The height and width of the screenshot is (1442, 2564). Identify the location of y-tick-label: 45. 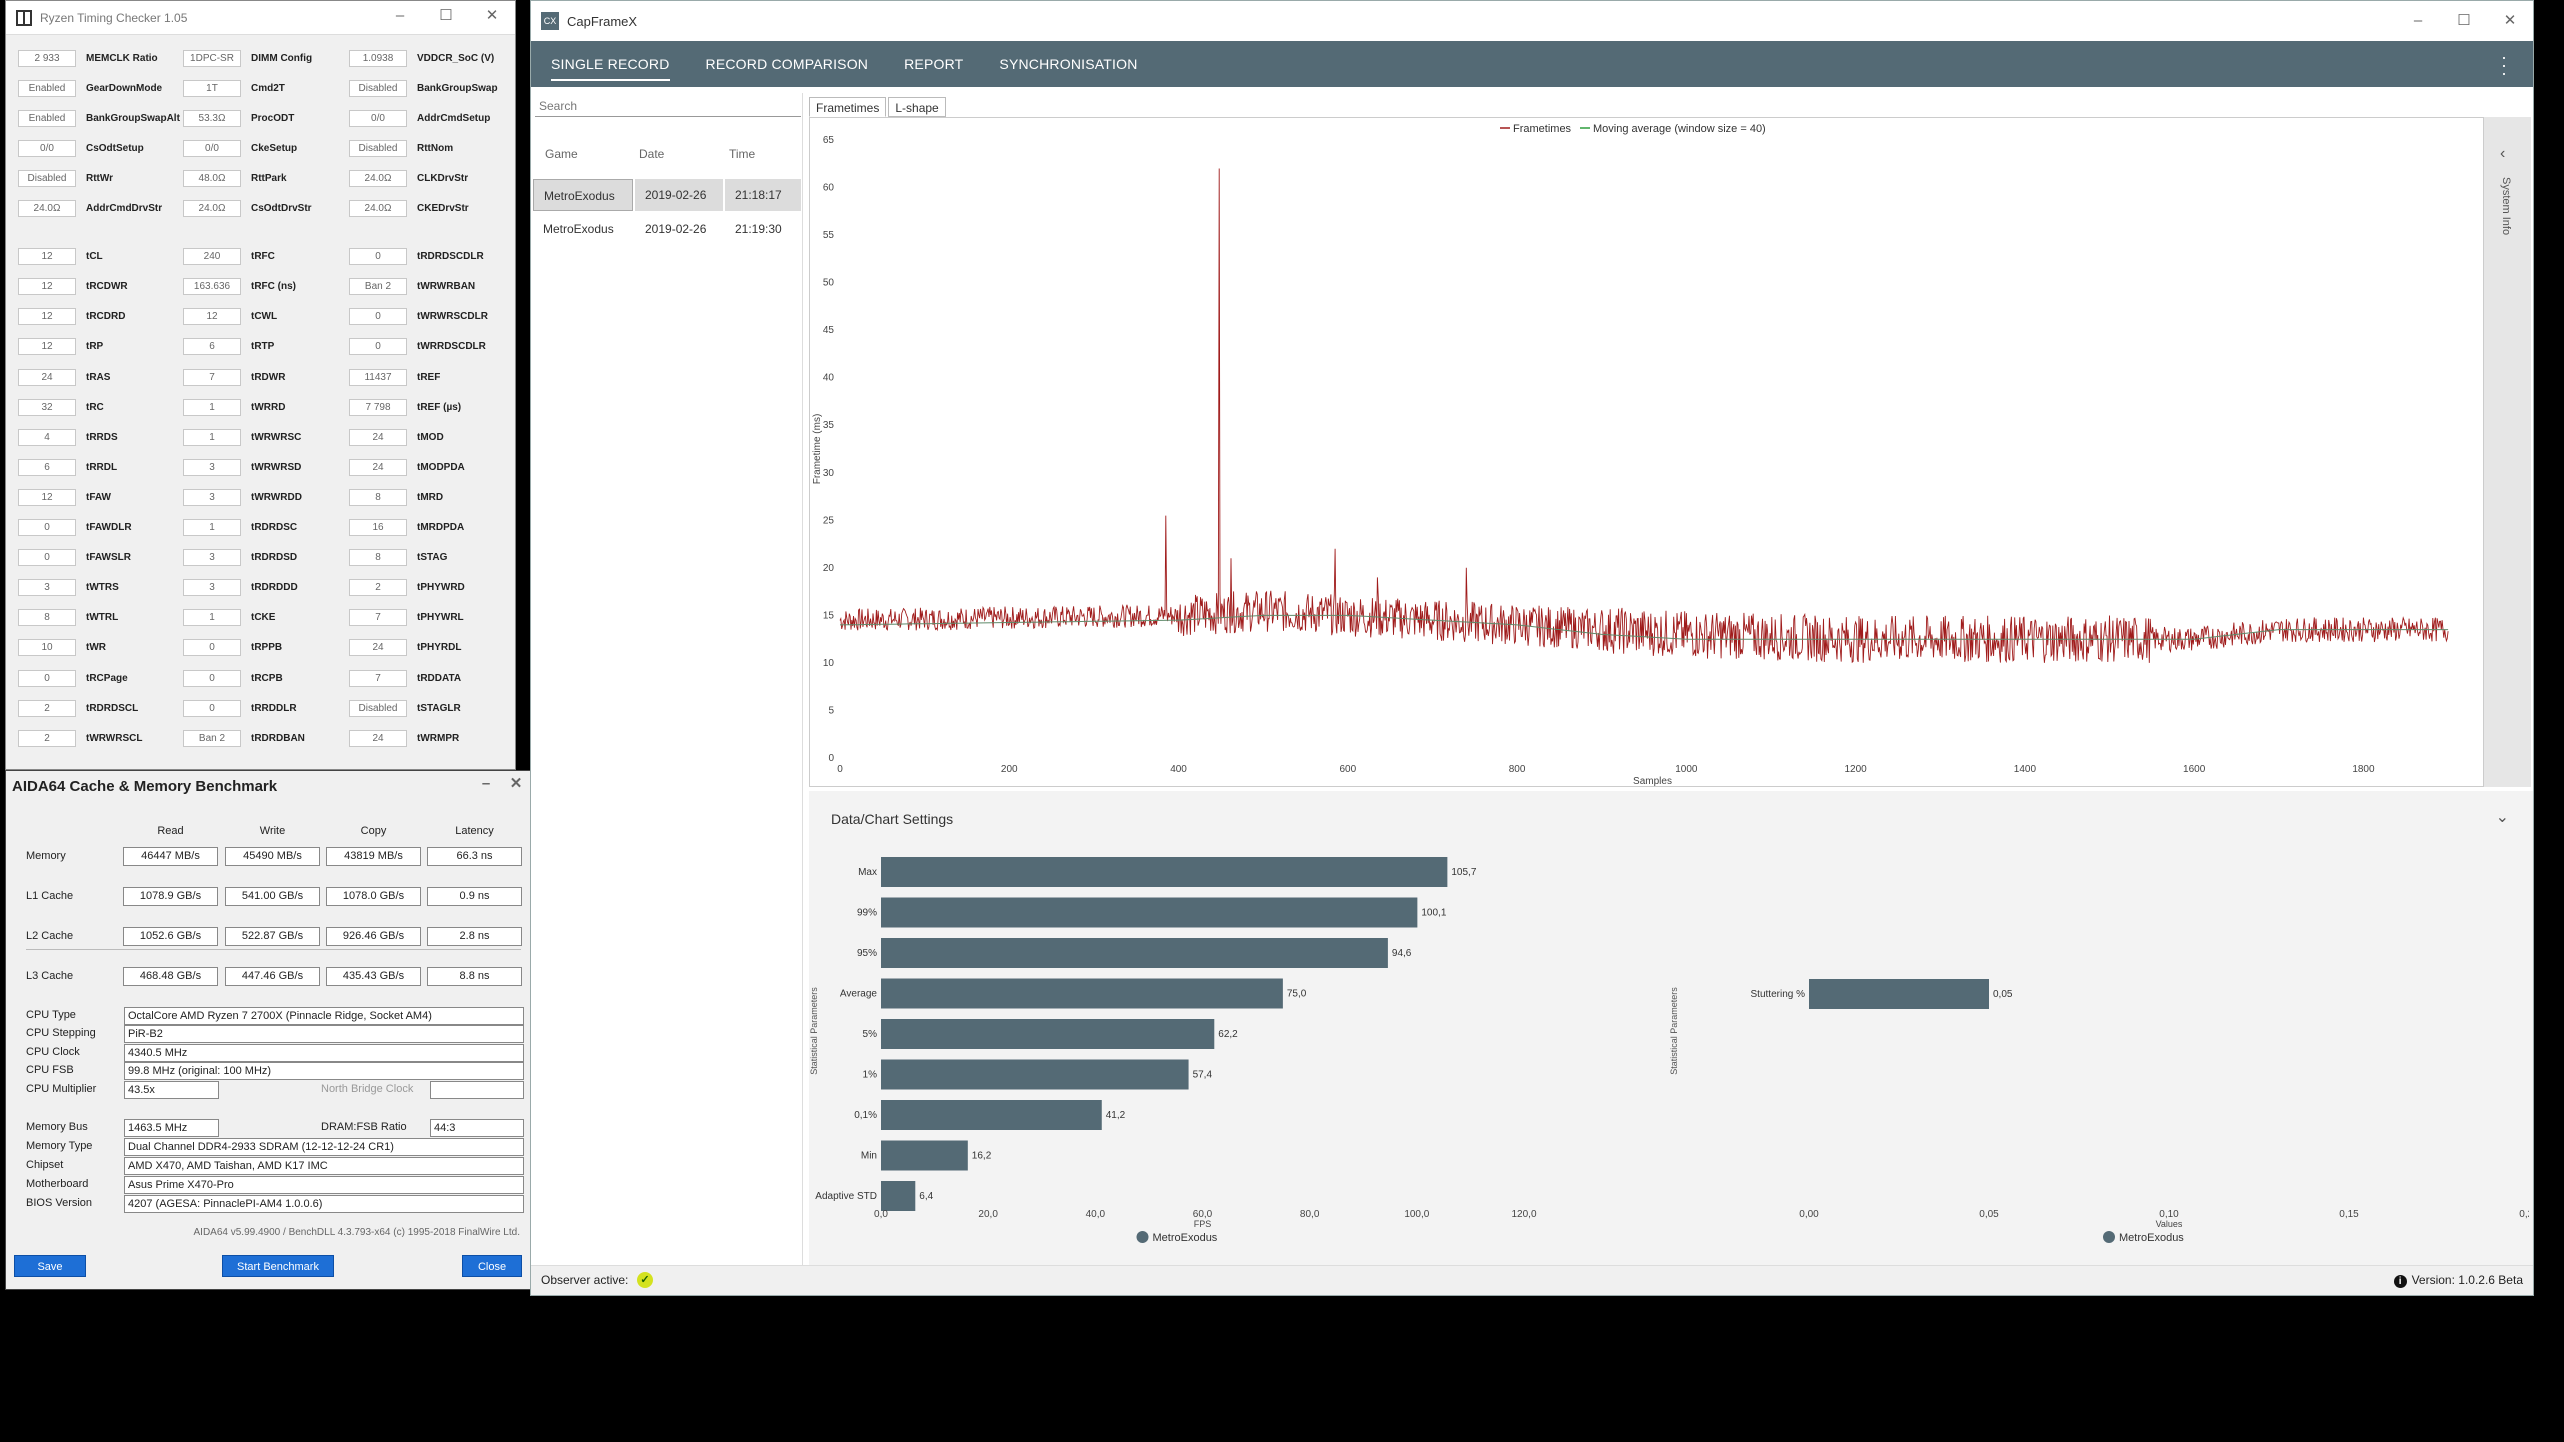
(829, 330).